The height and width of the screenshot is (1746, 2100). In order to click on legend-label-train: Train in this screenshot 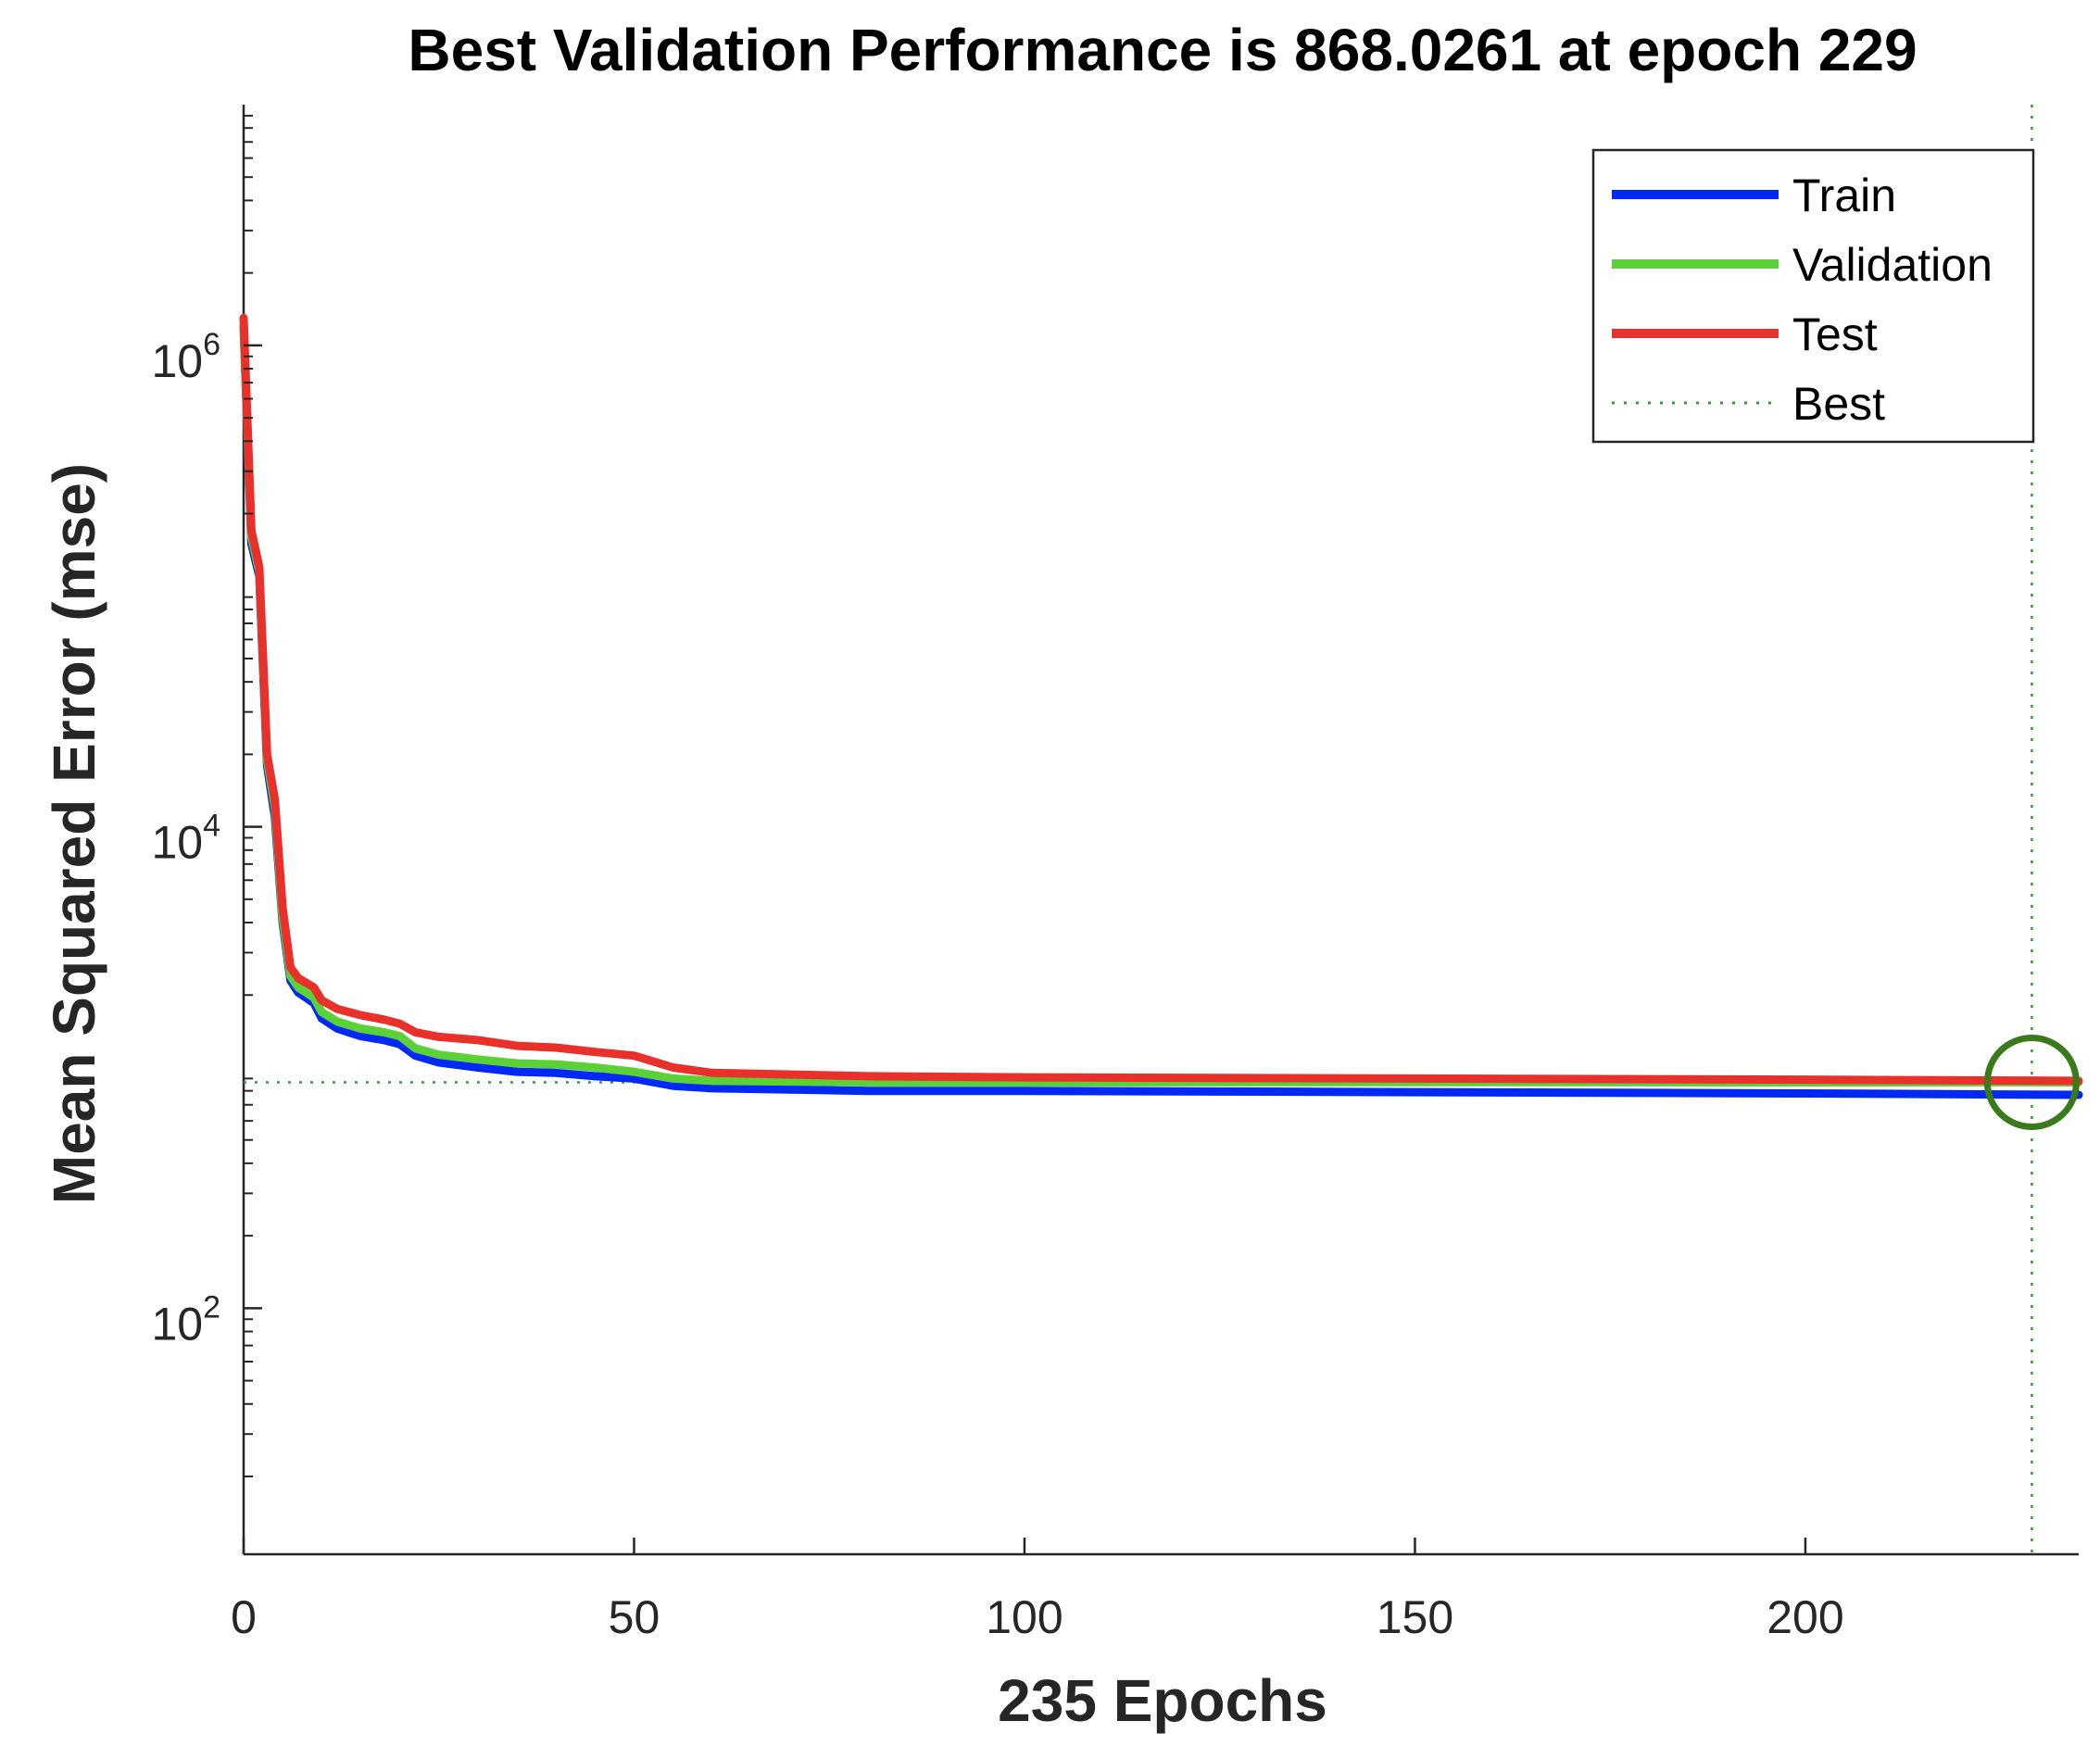, I will do `click(1844, 195)`.